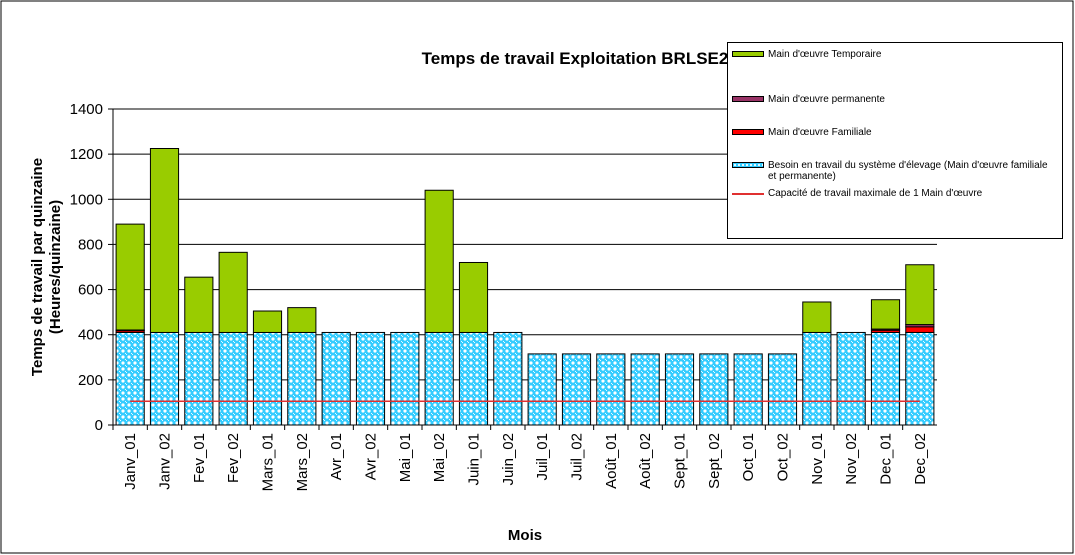  I want to click on y-tick-label: 800, so click(90, 244).